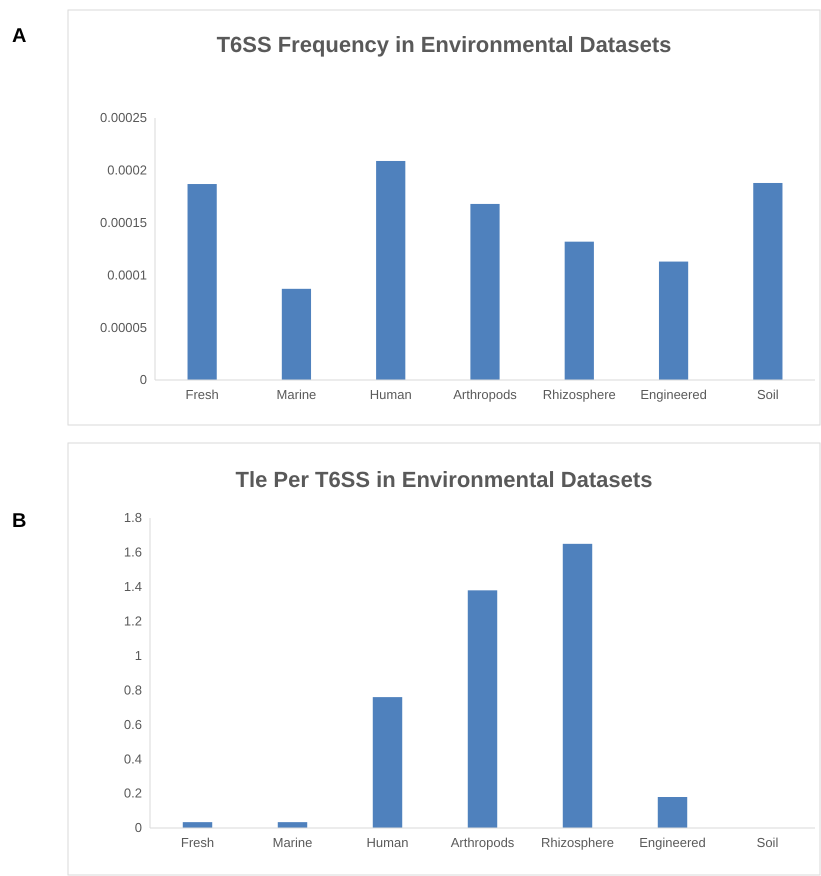 This screenshot has height=876, width=821. What do you see at coordinates (444, 479) in the screenshot?
I see `chart-title: Tle Per T6SS in Environmental Datasets` at bounding box center [444, 479].